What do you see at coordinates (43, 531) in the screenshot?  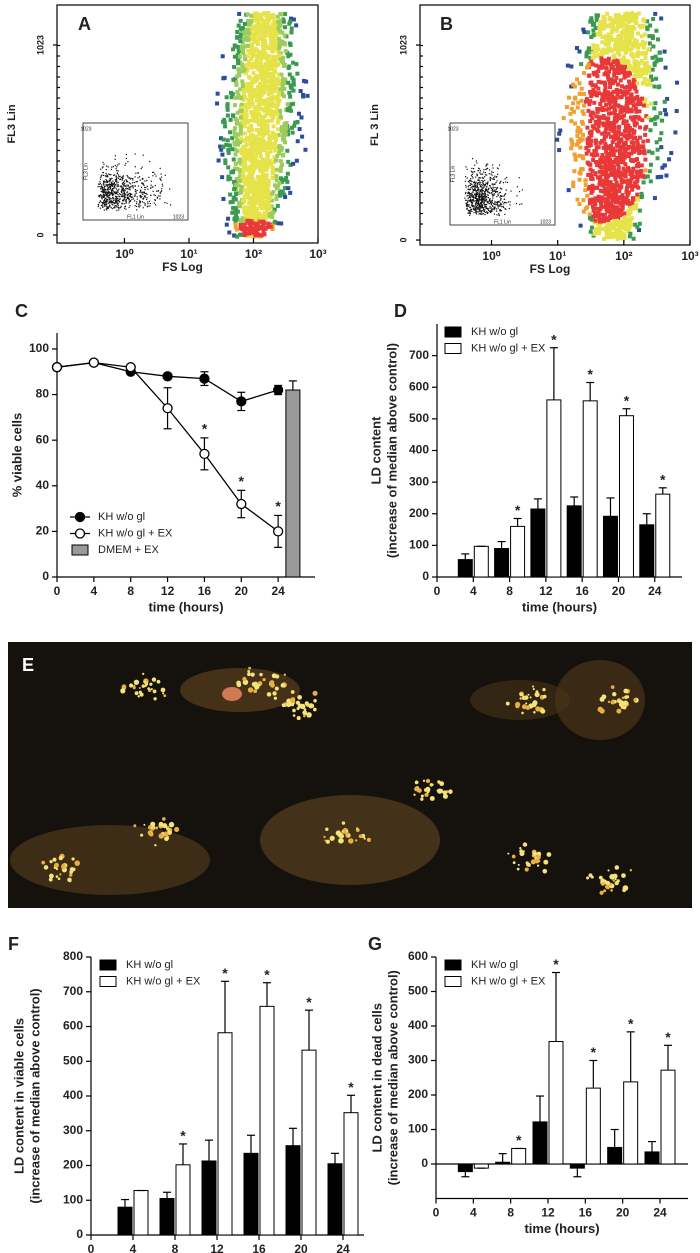 I see `y-tick-label: 20` at bounding box center [43, 531].